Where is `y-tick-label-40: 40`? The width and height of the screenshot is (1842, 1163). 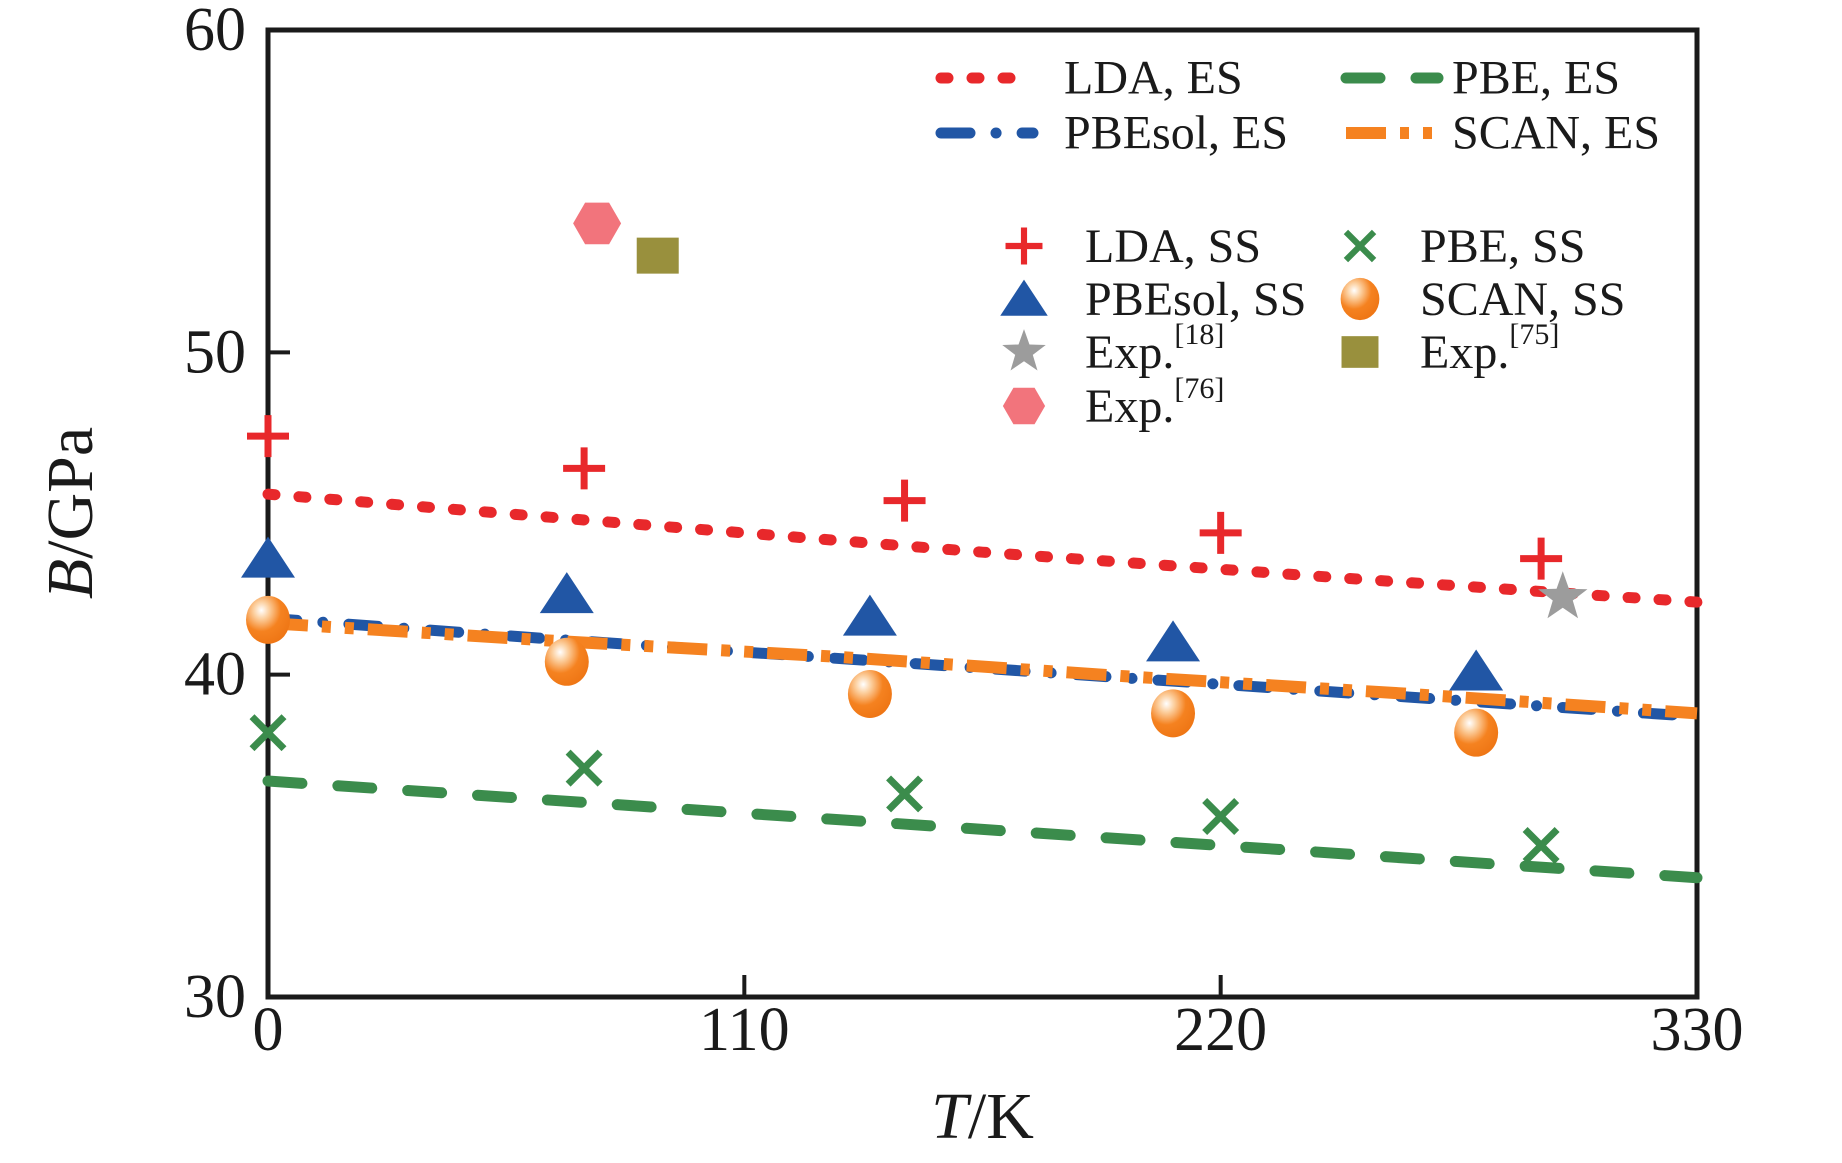
y-tick-label-40: 40 is located at coordinates (215, 675).